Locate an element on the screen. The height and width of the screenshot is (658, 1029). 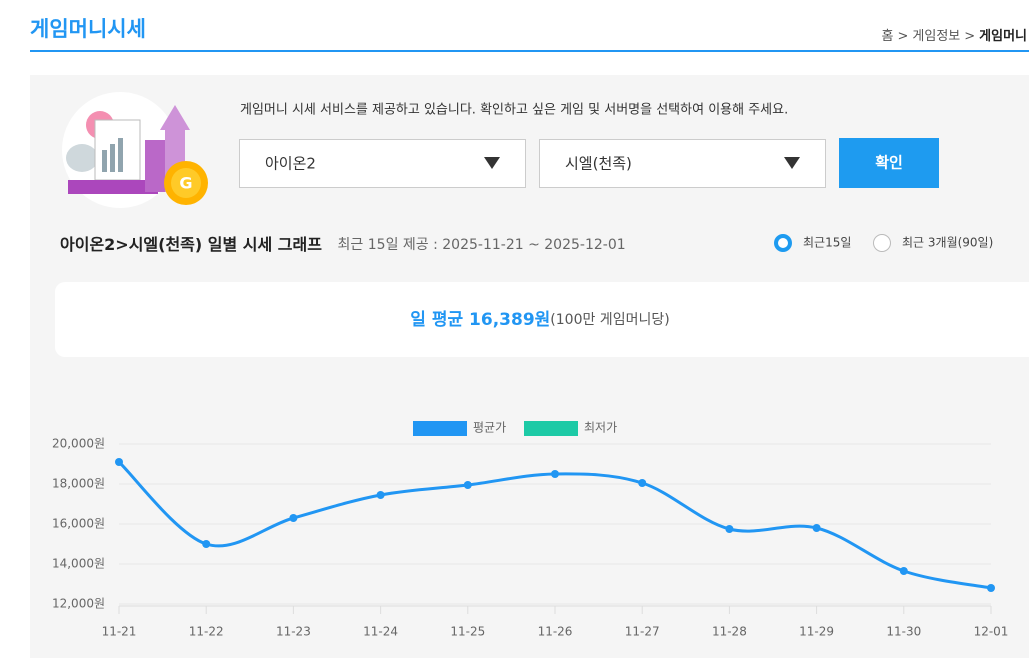
game-select-value: 아이온2 is located at coordinates (290, 164).